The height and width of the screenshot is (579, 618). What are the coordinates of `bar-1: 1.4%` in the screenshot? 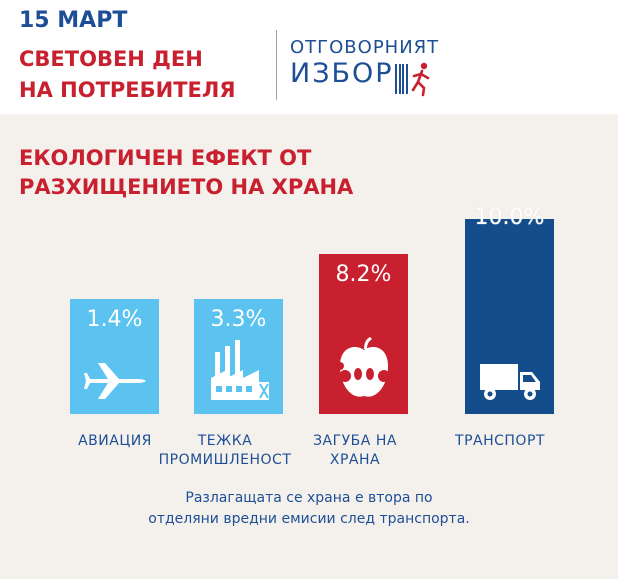 It's located at (114, 356).